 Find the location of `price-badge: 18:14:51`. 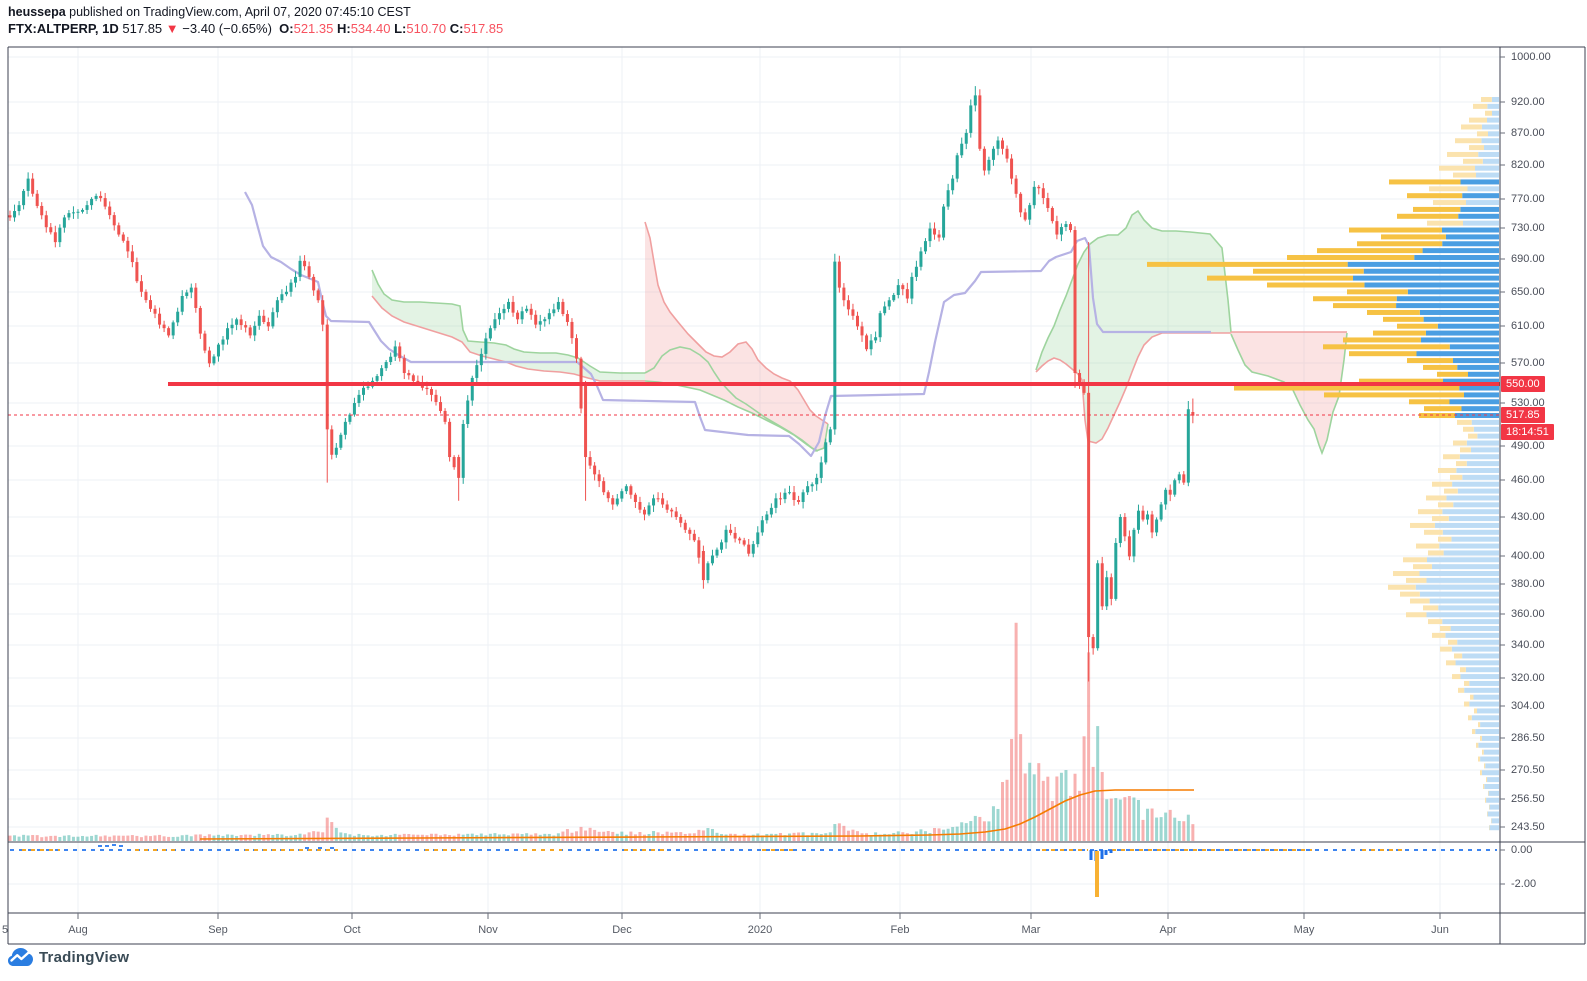

price-badge: 18:14:51 is located at coordinates (1527, 432).